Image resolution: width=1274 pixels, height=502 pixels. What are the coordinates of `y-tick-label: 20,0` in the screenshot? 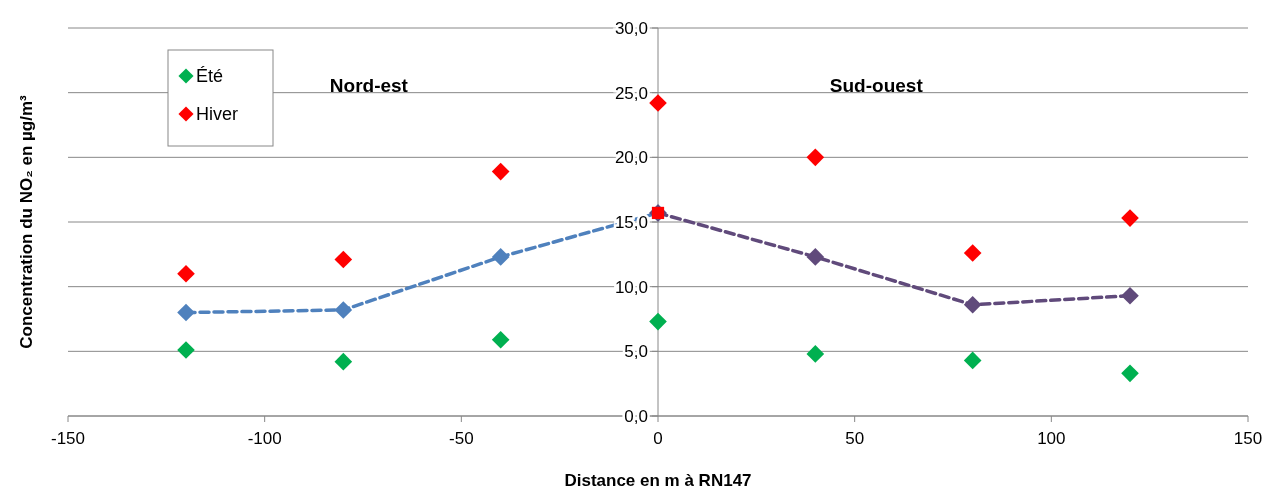 It's located at (631, 158).